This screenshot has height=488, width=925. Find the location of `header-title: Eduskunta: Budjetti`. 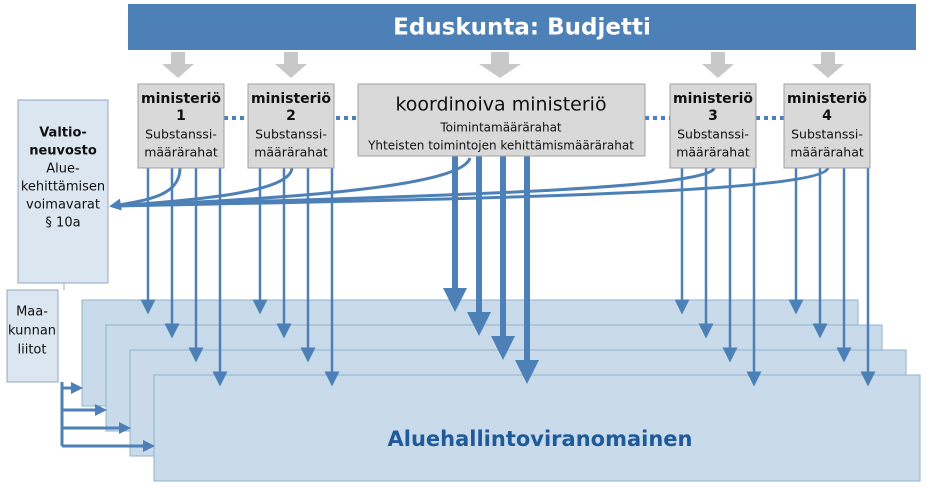

header-title: Eduskunta: Budjetti is located at coordinates (522, 28).